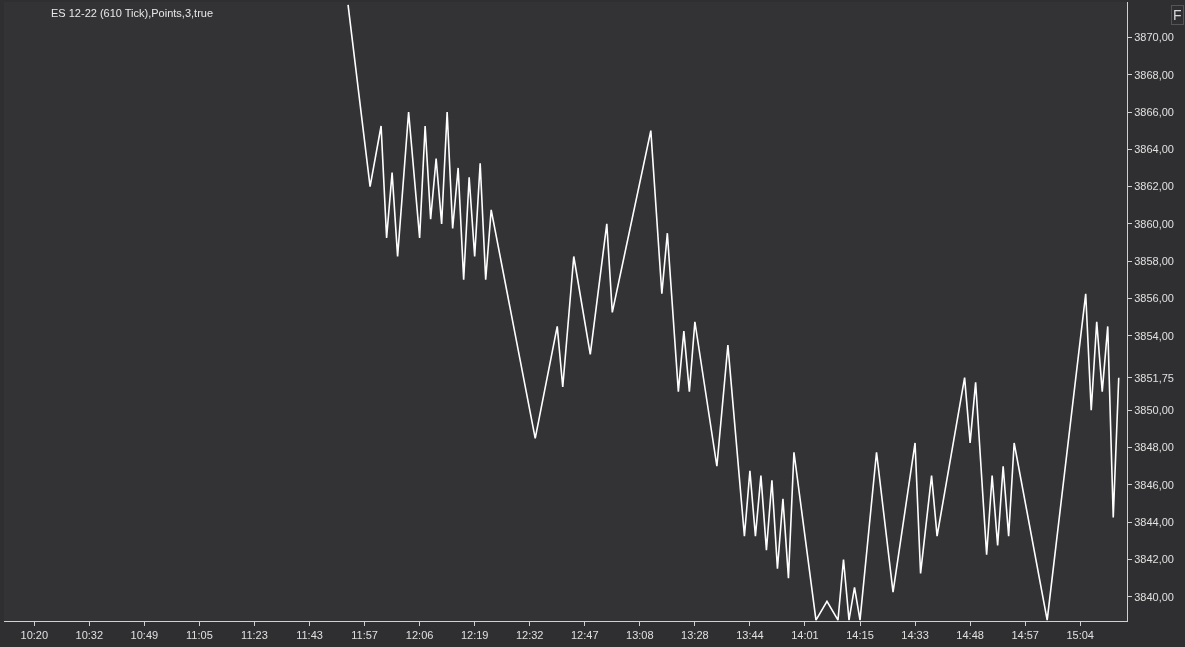  I want to click on y-tick-label: 3842,00, so click(1154, 559).